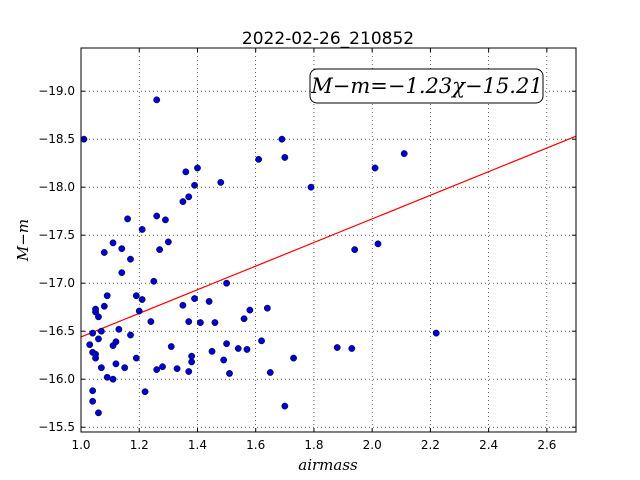 Image resolution: width=640 pixels, height=480 pixels. Describe the element at coordinates (488, 445) in the screenshot. I see `x-tick-label: 2.4` at that location.